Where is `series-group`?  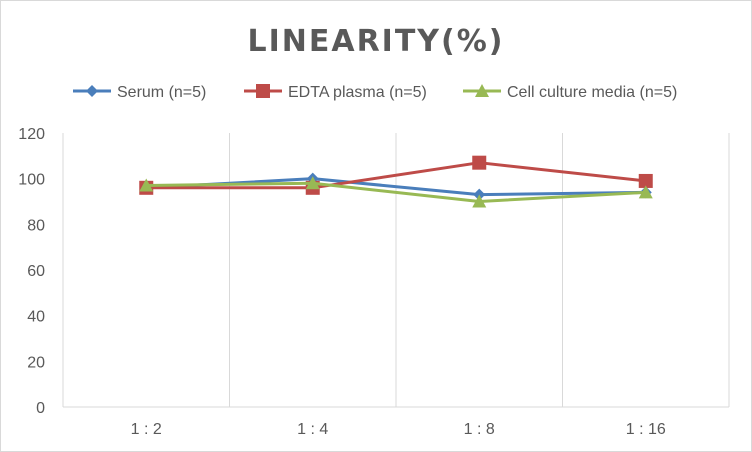
series-group is located at coordinates (396, 181).